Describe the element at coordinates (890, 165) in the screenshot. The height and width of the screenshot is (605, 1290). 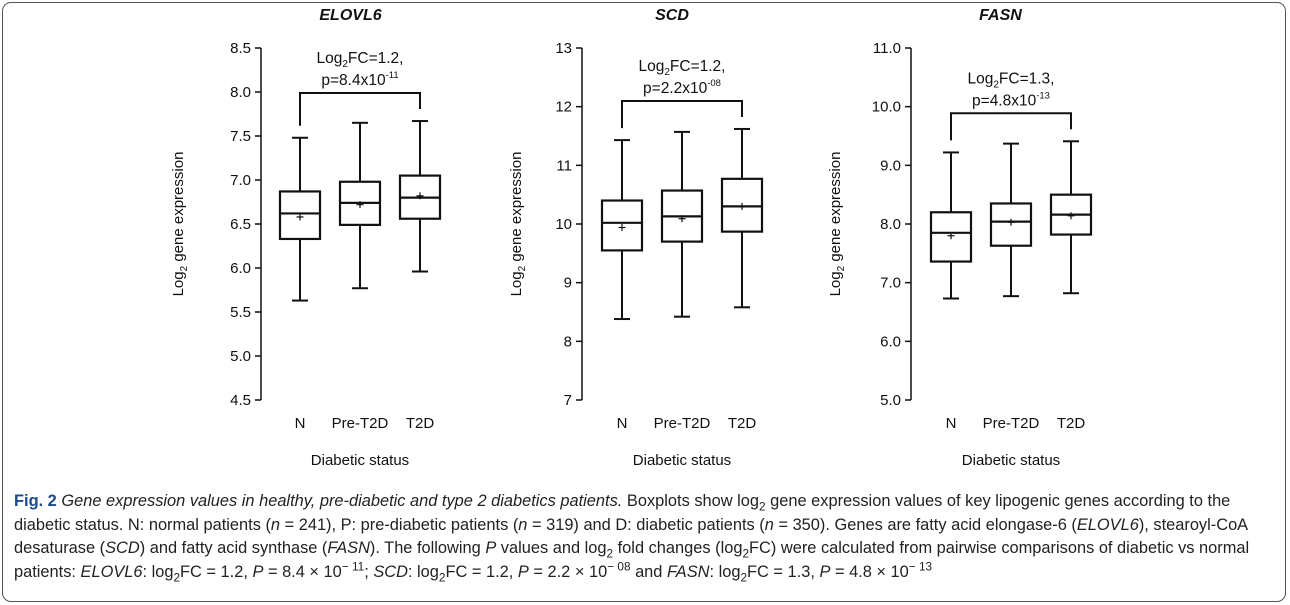
I see `y-tick-label: 9.0` at that location.